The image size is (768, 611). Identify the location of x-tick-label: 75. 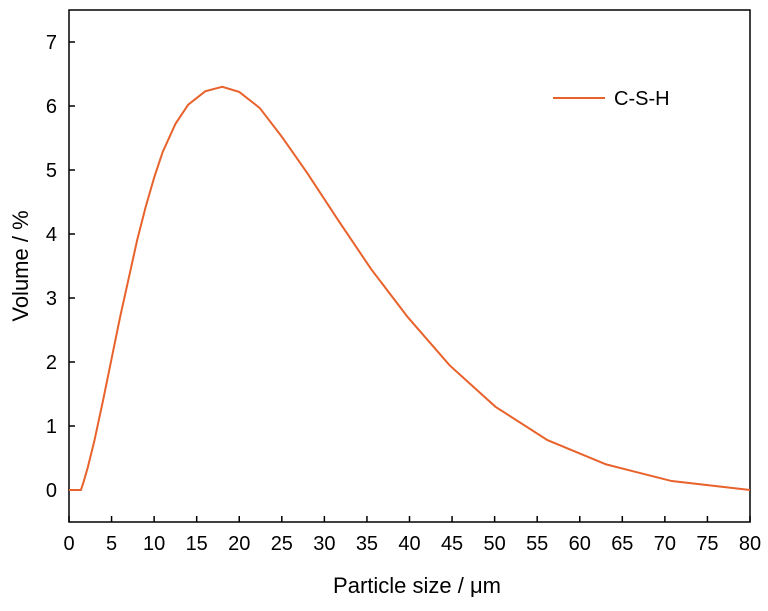
(707, 544).